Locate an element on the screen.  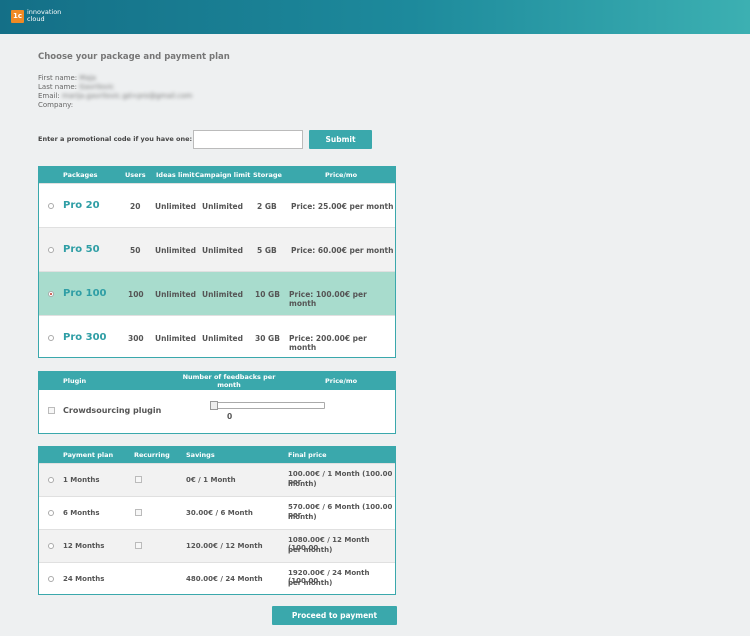
package-storage: 2 GB is located at coordinates (267, 206).